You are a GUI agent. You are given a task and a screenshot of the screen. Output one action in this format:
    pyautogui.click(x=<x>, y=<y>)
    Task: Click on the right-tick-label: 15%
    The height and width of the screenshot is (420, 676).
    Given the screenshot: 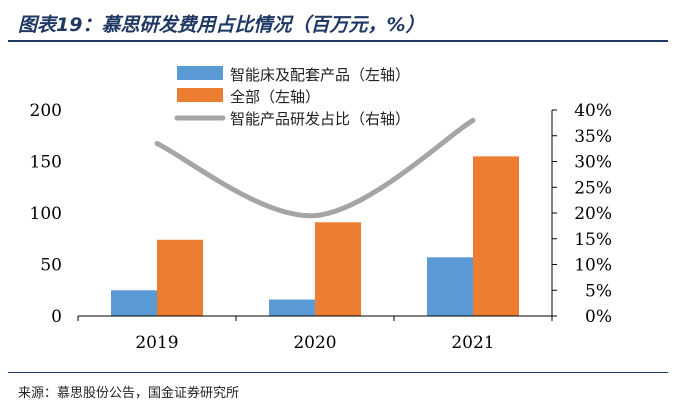 What is the action you would take?
    pyautogui.click(x=593, y=240)
    